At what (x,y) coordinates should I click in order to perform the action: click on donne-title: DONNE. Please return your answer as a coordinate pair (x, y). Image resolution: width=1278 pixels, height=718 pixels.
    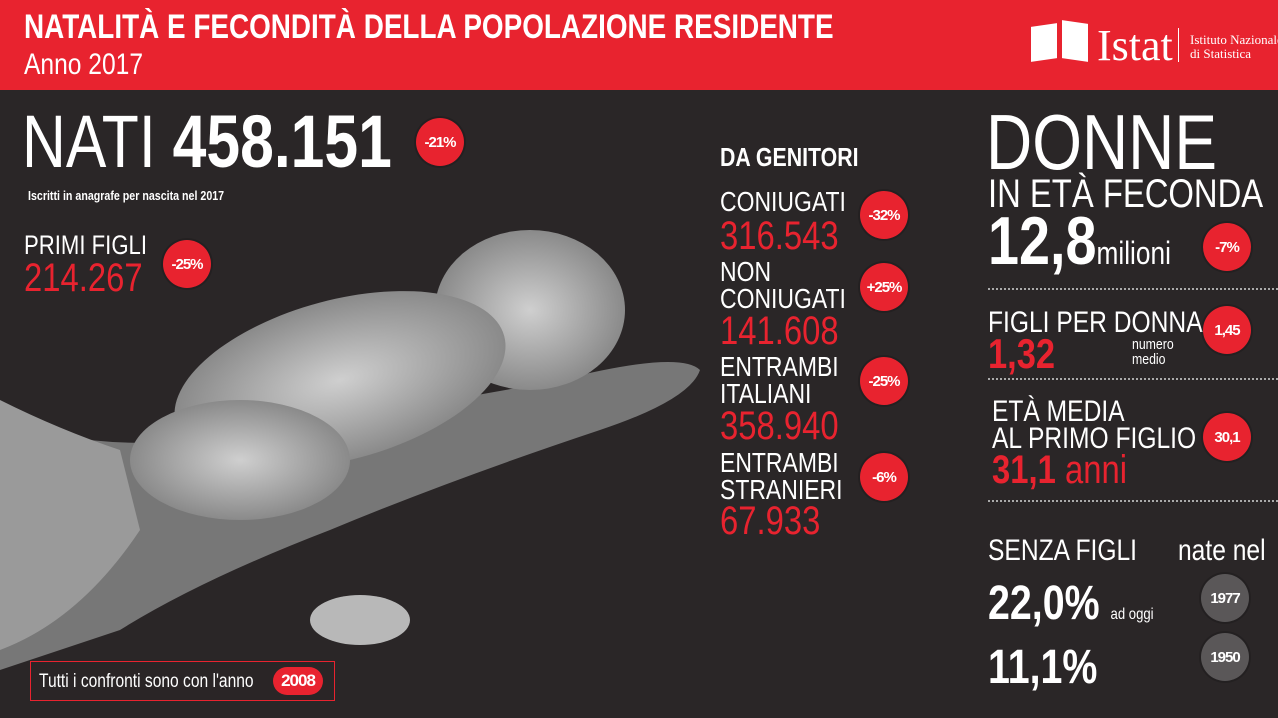
    Looking at the image, I should click on (1101, 142).